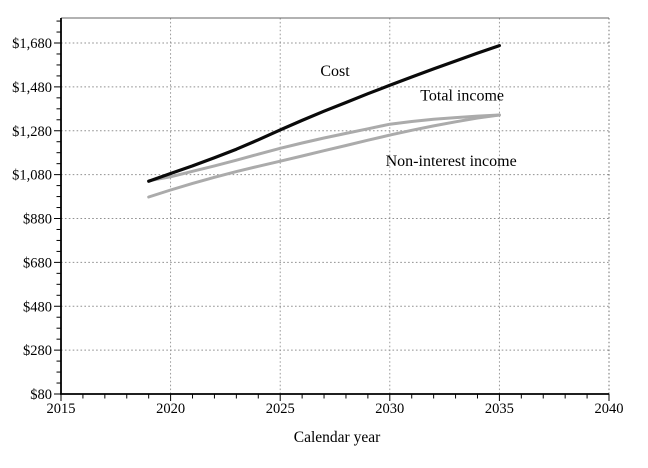  What do you see at coordinates (37, 263) in the screenshot?
I see `y-tick-label: $680` at bounding box center [37, 263].